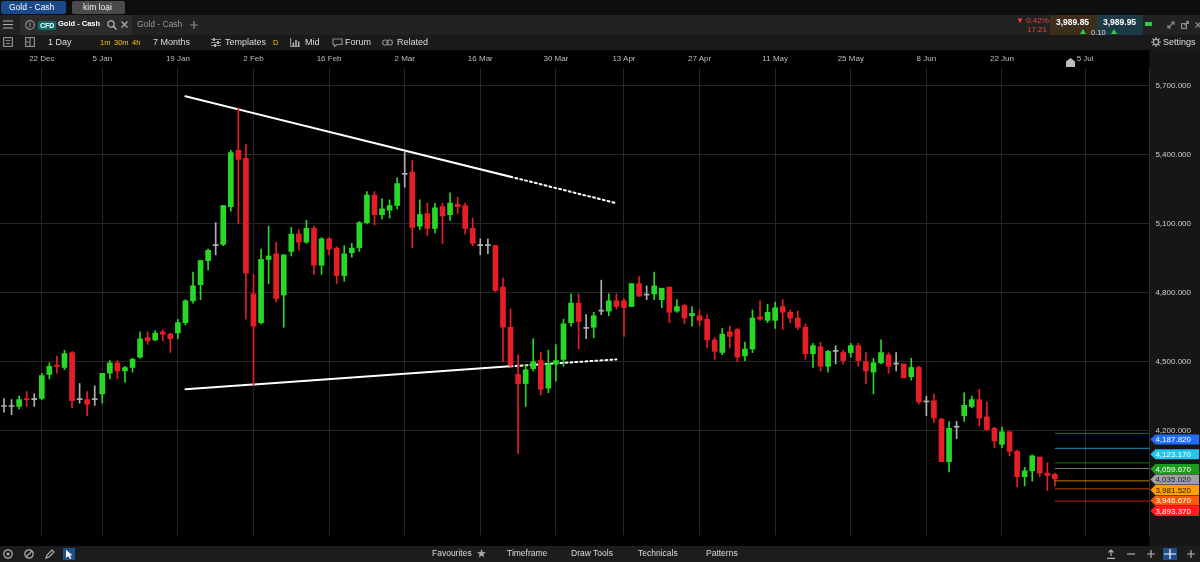 This screenshot has height=562, width=1200. What do you see at coordinates (592, 553) in the screenshot?
I see `text: Draw Tools` at bounding box center [592, 553].